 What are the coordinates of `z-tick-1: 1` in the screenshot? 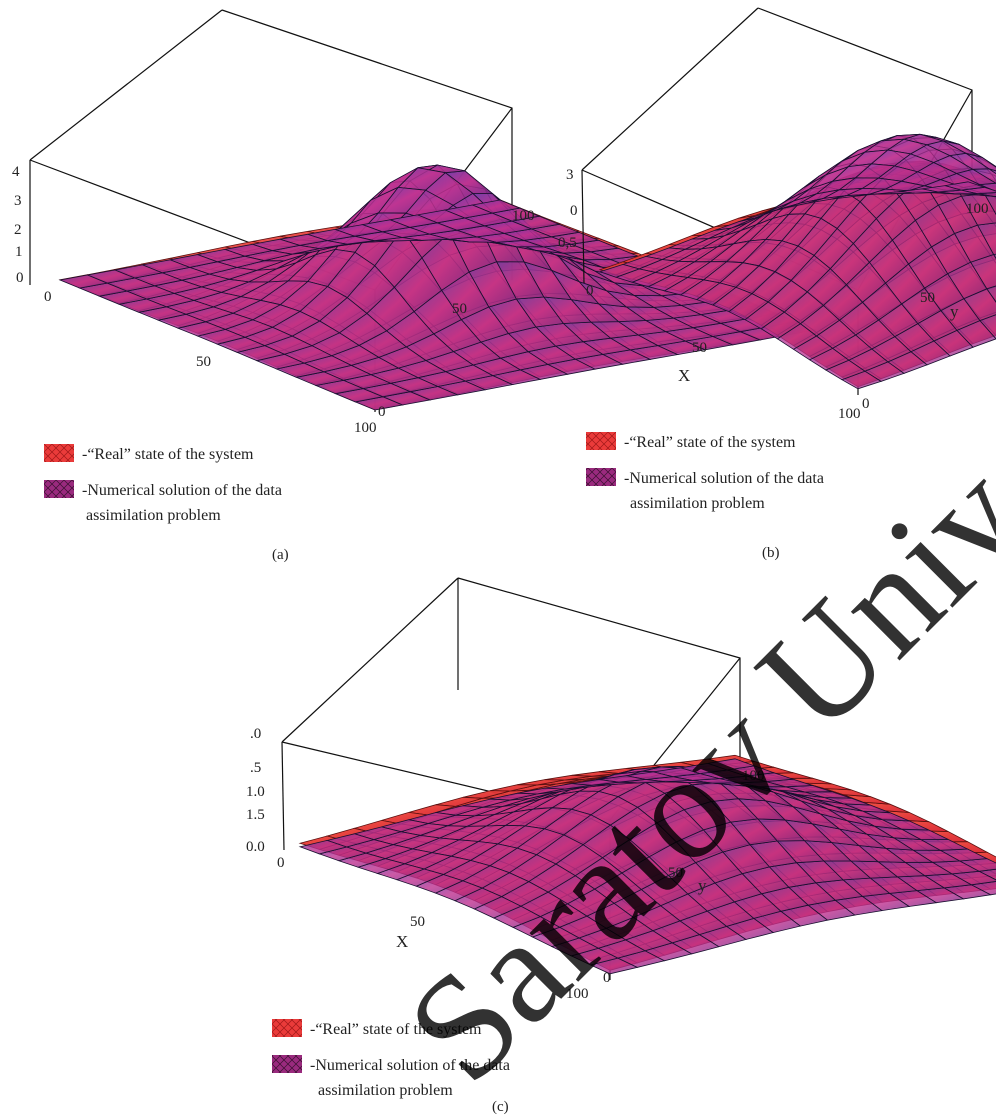 It's located at (19, 252).